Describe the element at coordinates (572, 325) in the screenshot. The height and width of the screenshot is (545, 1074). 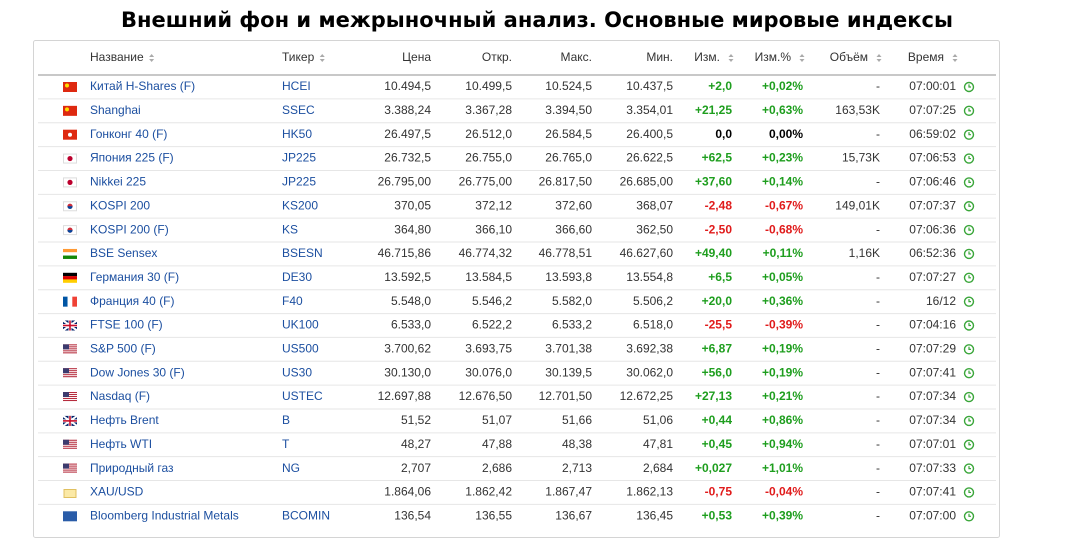
I see `high: 6.533,2` at that location.